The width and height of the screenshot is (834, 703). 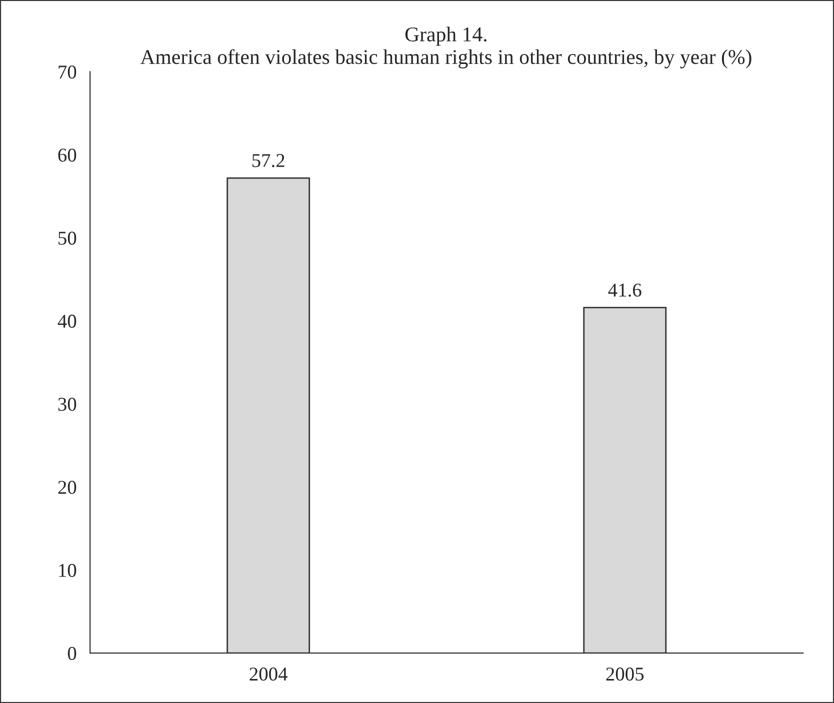 What do you see at coordinates (67, 487) in the screenshot?
I see `y-tick-label: 20` at bounding box center [67, 487].